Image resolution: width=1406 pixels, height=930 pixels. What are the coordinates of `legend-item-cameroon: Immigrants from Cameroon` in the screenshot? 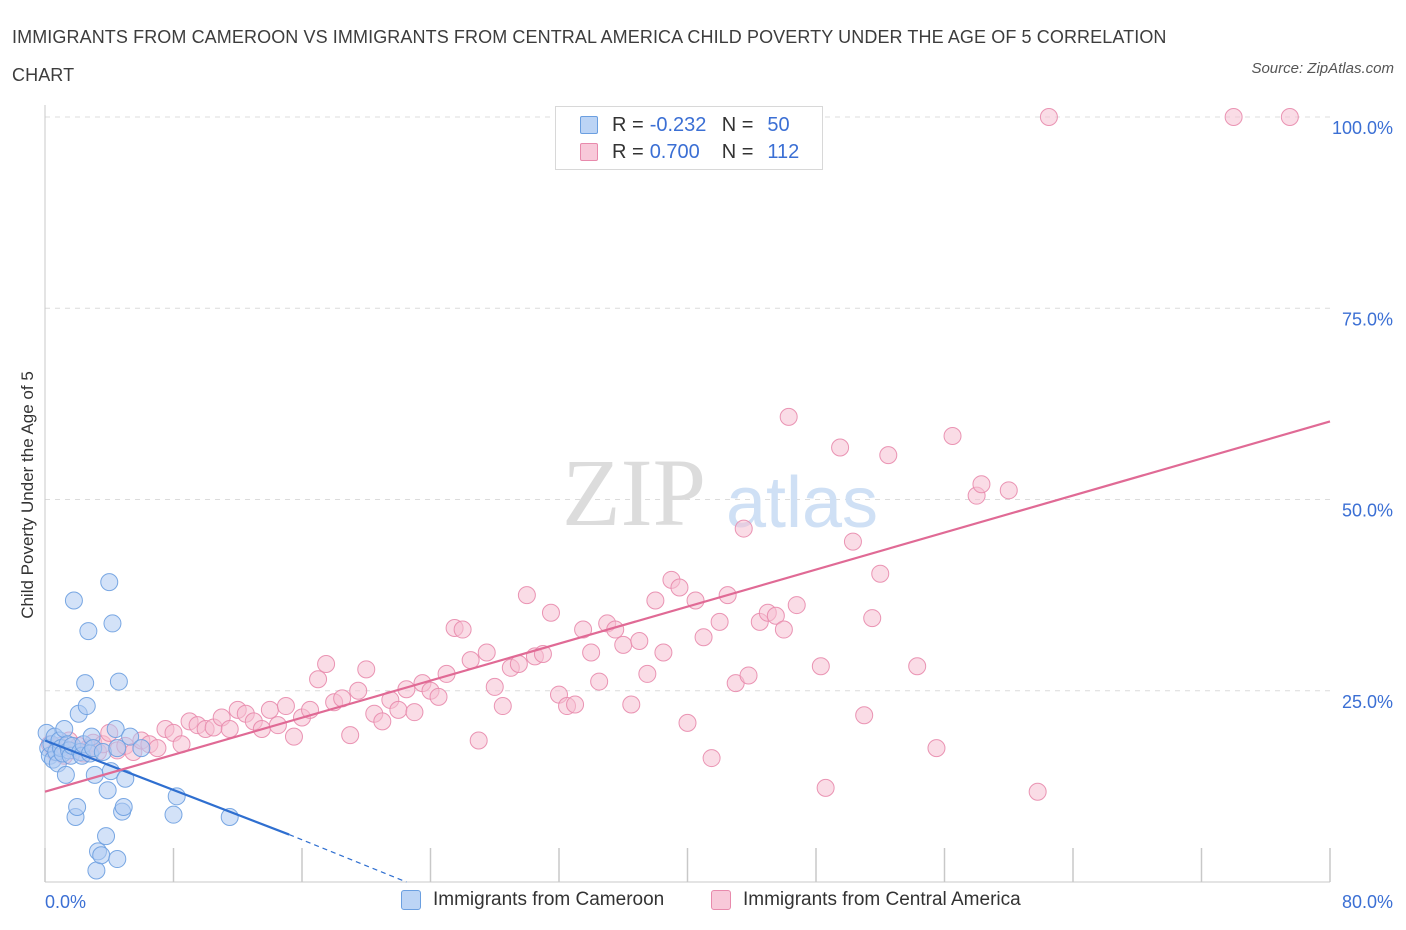 It's located at (532, 900).